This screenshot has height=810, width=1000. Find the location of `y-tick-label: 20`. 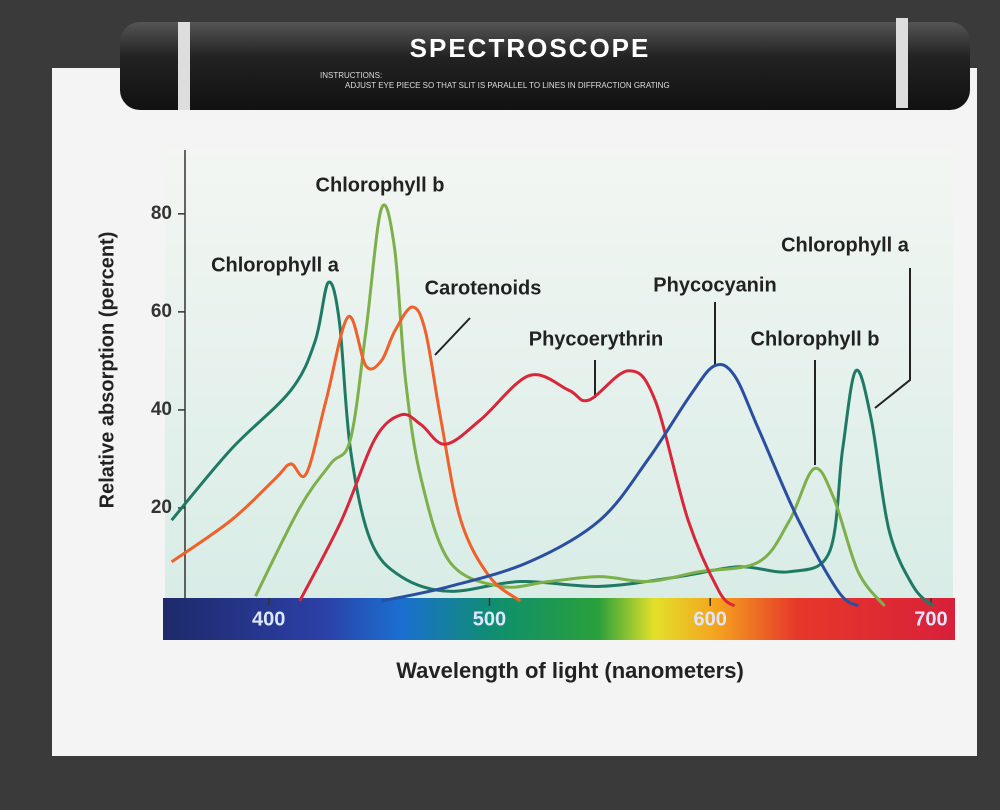

y-tick-label: 20 is located at coordinates (161, 507).